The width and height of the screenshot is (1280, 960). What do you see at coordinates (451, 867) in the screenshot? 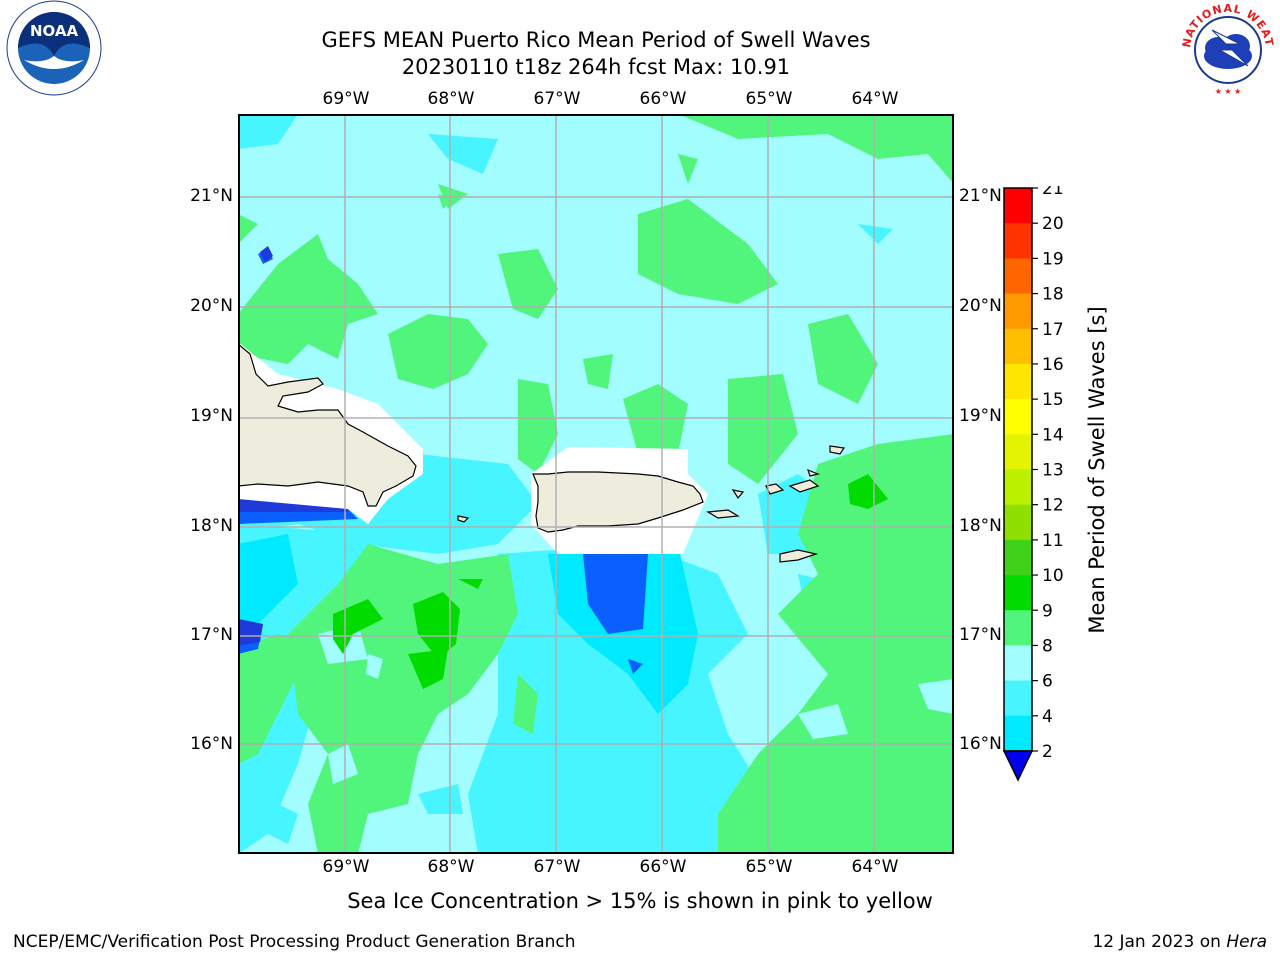
I see `lon-label-bottom: 68°W` at bounding box center [451, 867].